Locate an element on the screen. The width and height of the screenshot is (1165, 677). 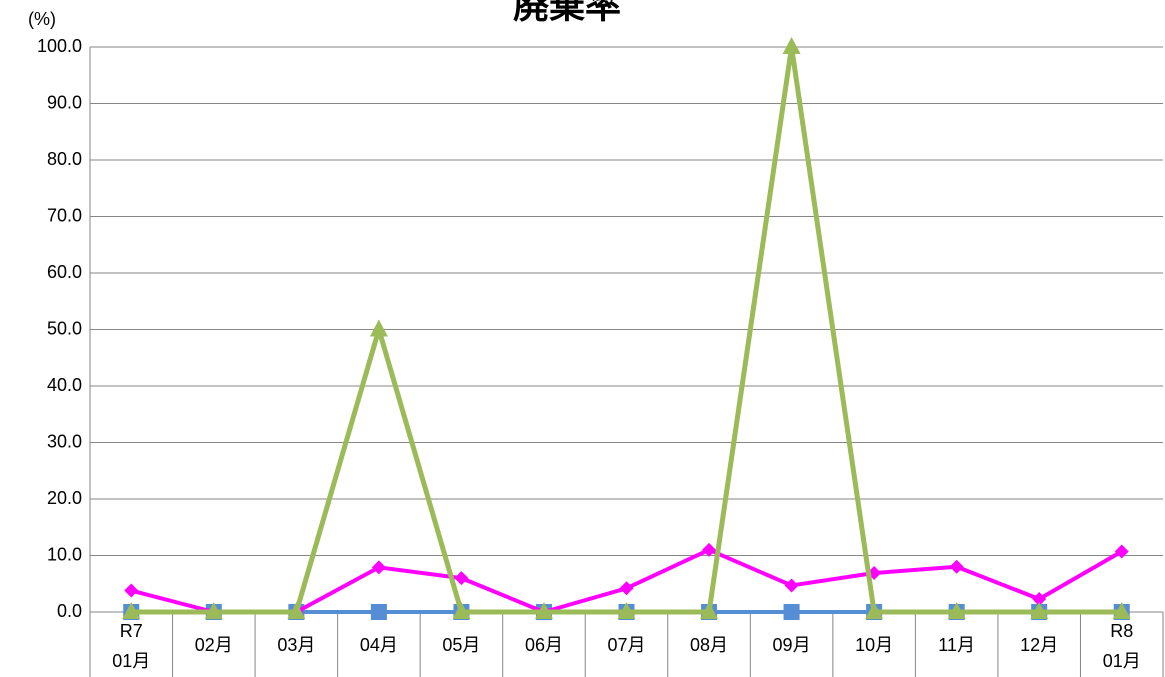
y-tick-label: 0.0 is located at coordinates (69, 611).